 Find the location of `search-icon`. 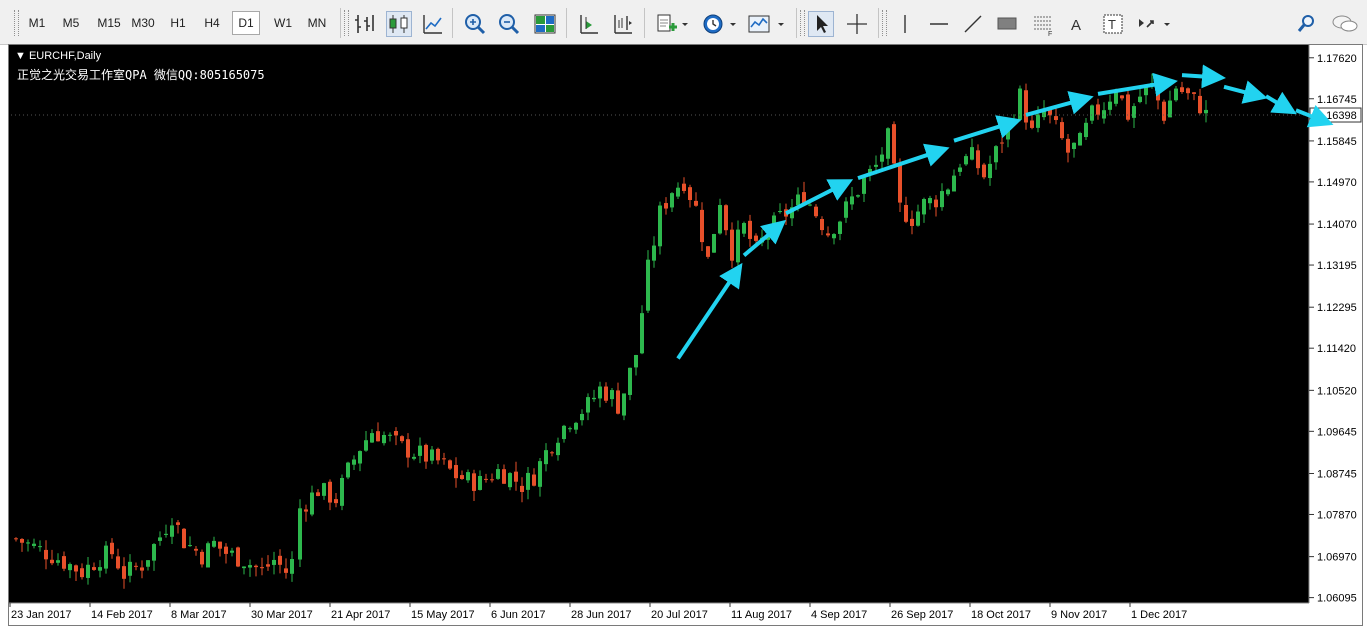

search-icon is located at coordinates (1307, 24).